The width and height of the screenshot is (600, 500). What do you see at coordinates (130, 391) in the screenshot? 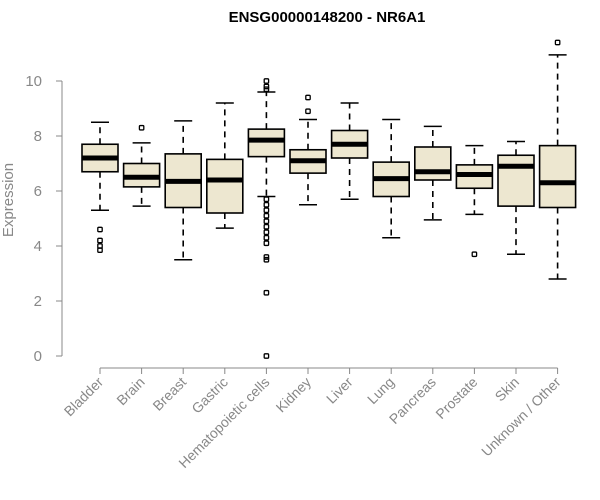
I see `x-tick-label: Brain` at bounding box center [130, 391].